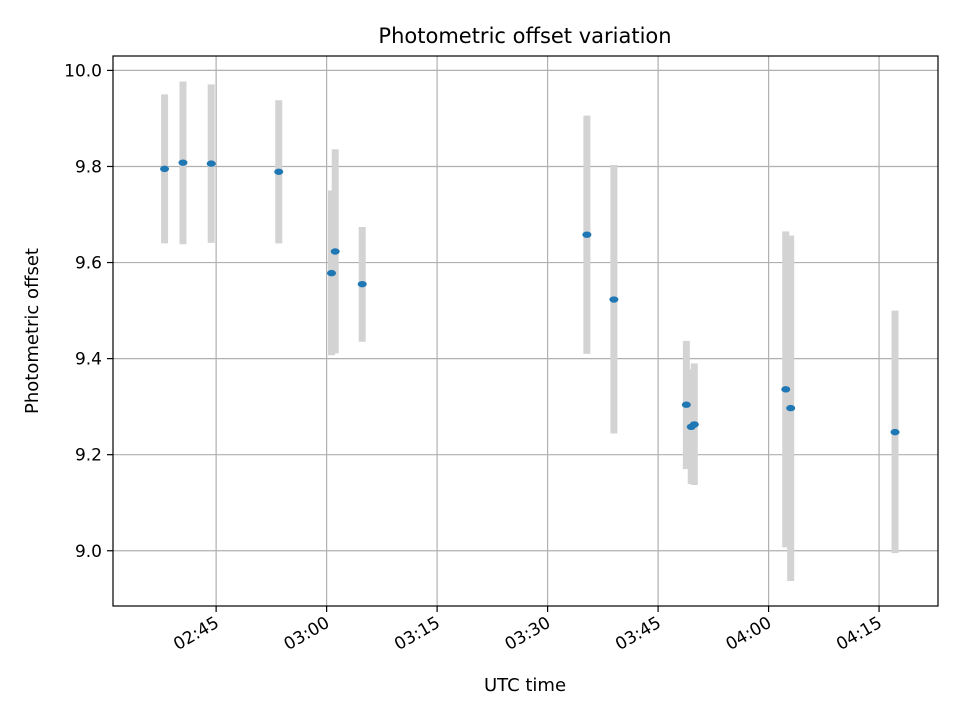 Image resolution: width=960 pixels, height=720 pixels. I want to click on y-tick-label: 9.4, so click(88, 360).